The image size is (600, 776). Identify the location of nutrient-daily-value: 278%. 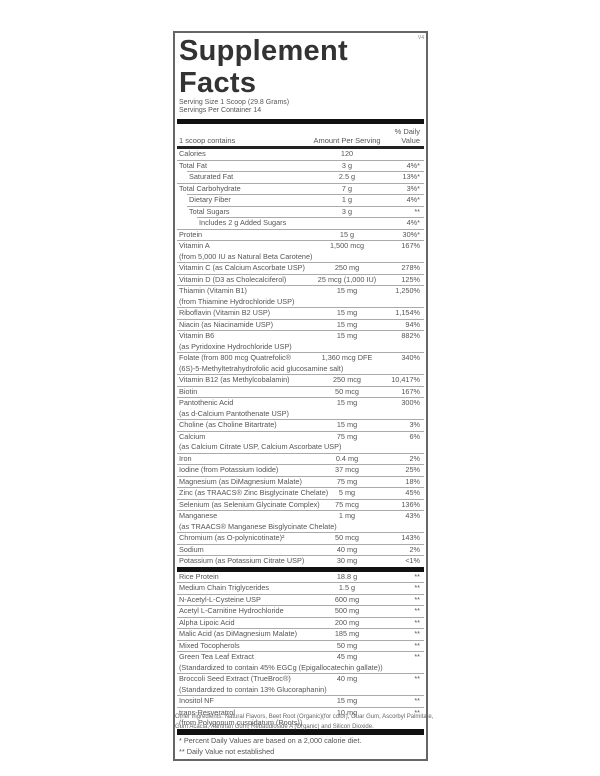
(410, 267).